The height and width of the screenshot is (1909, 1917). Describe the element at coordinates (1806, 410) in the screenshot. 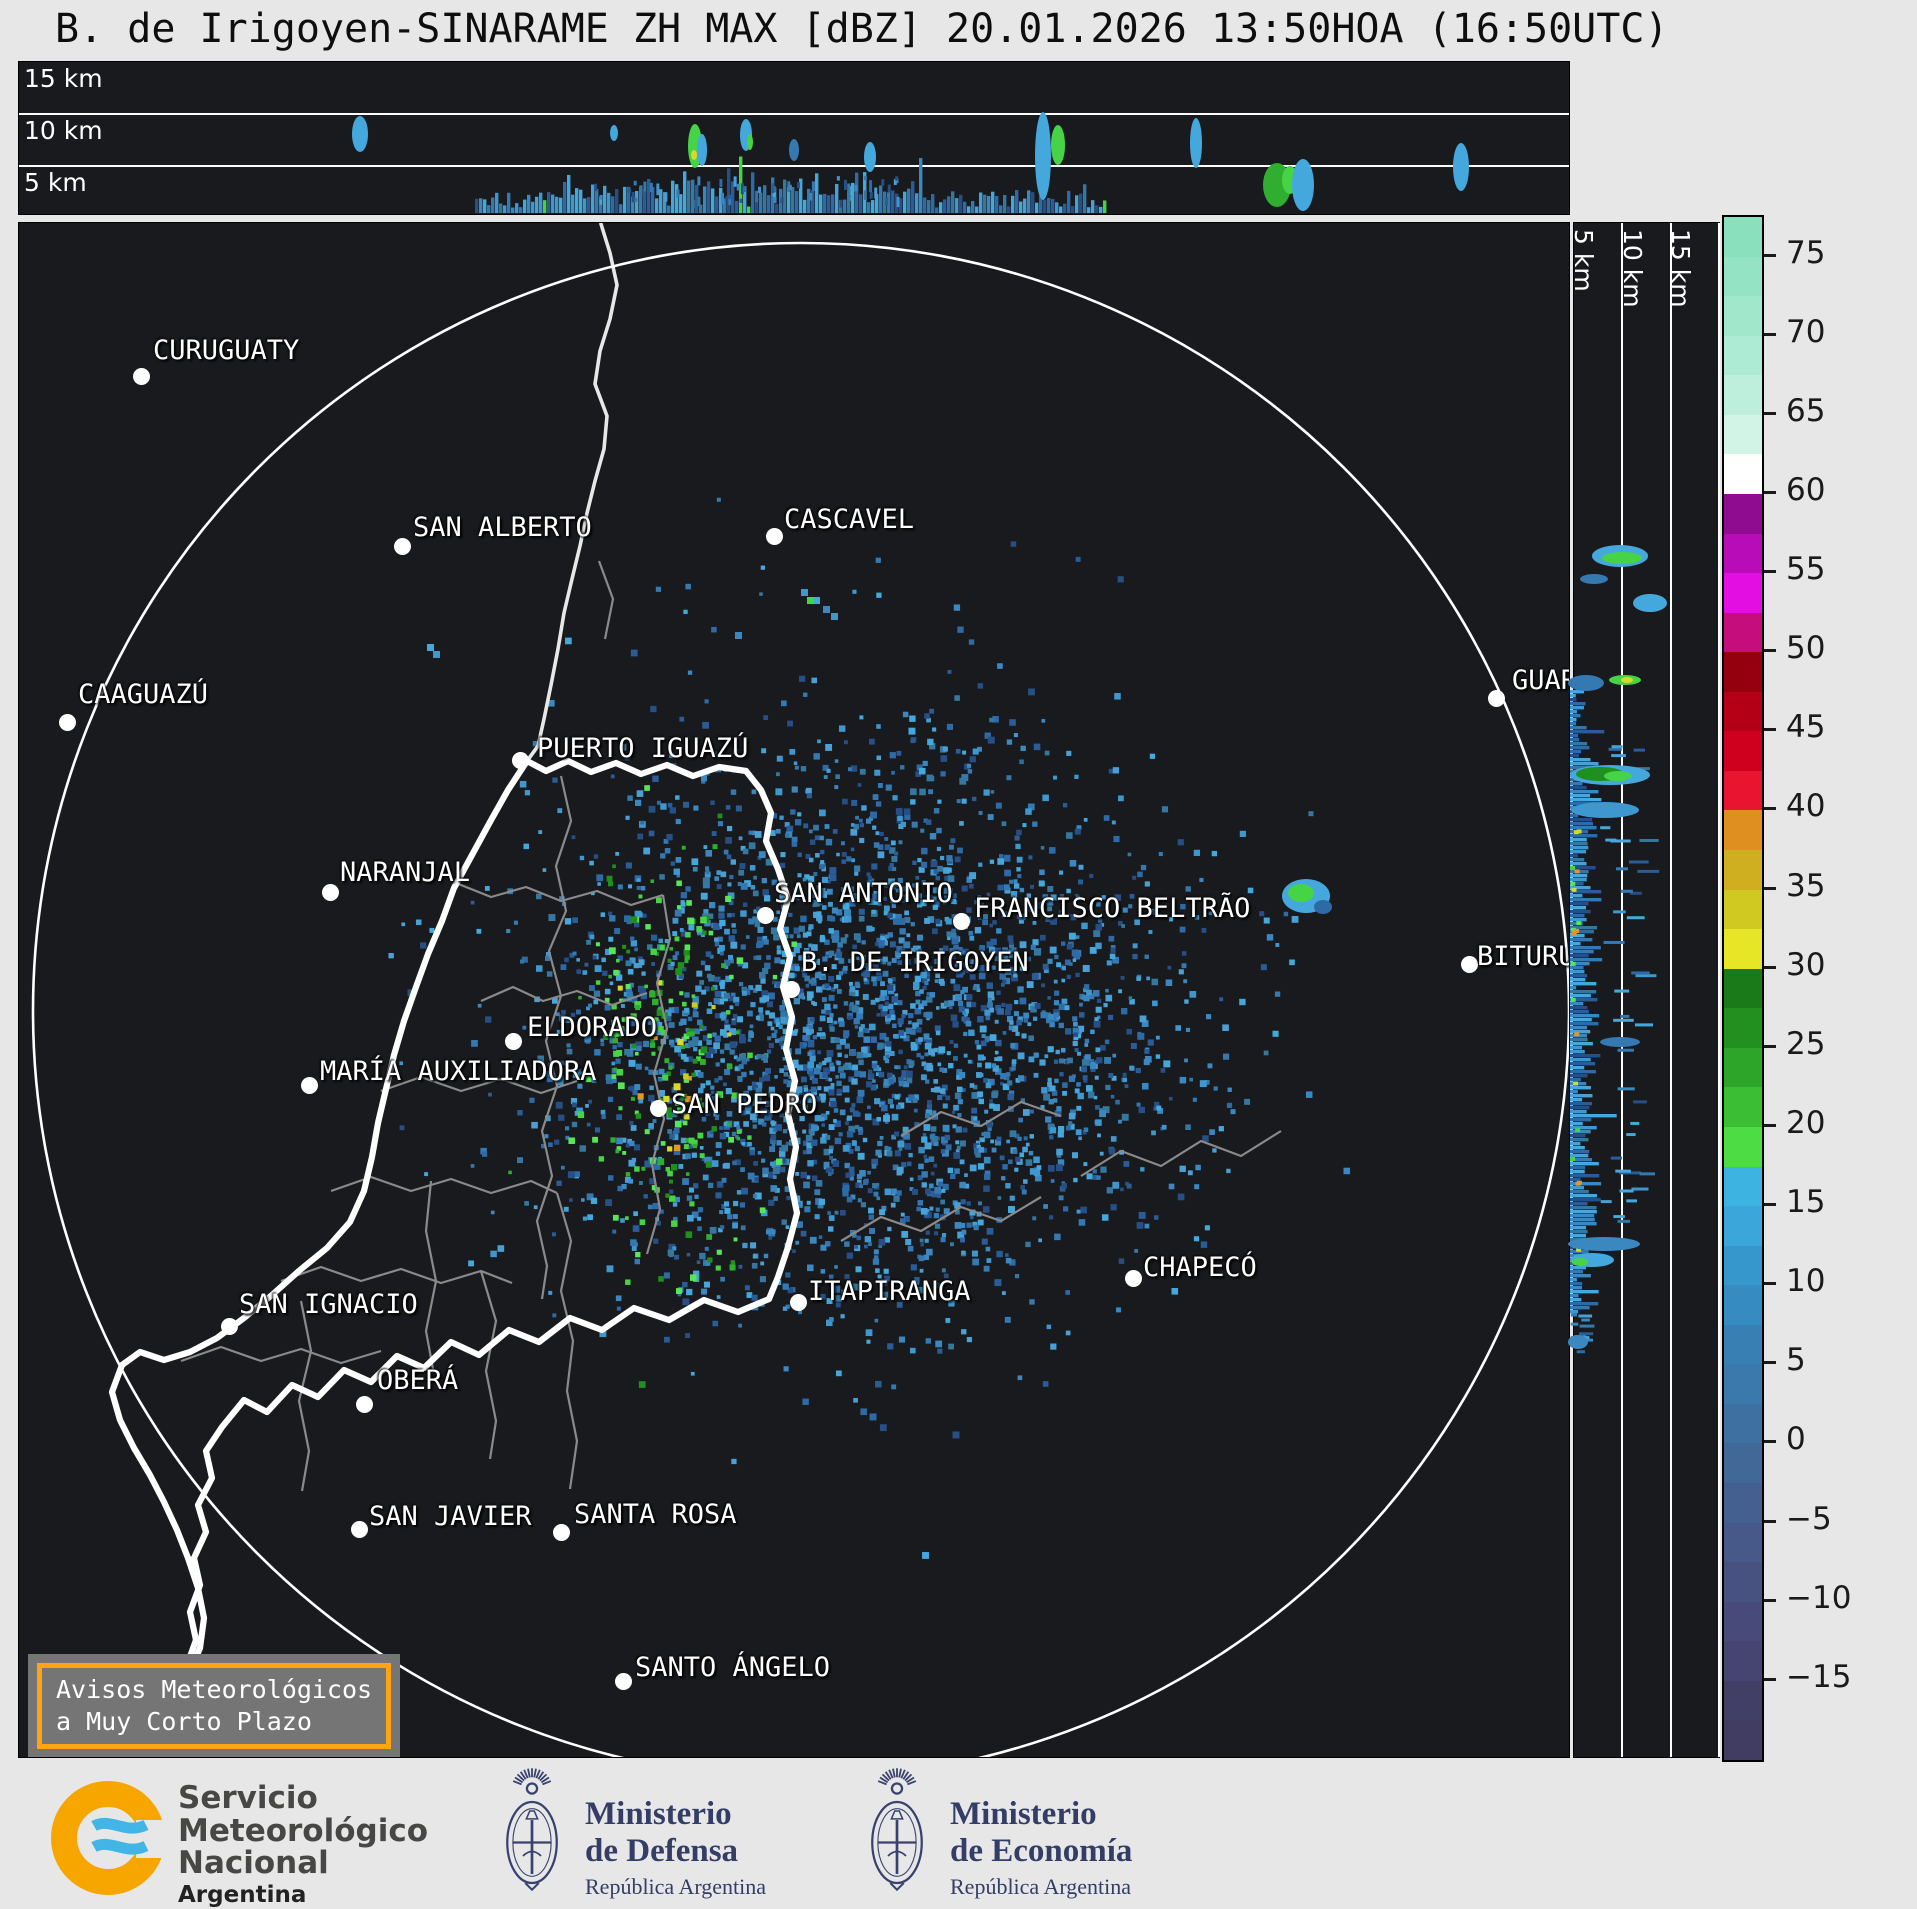

I see `colorbar-tick-label: 65` at that location.